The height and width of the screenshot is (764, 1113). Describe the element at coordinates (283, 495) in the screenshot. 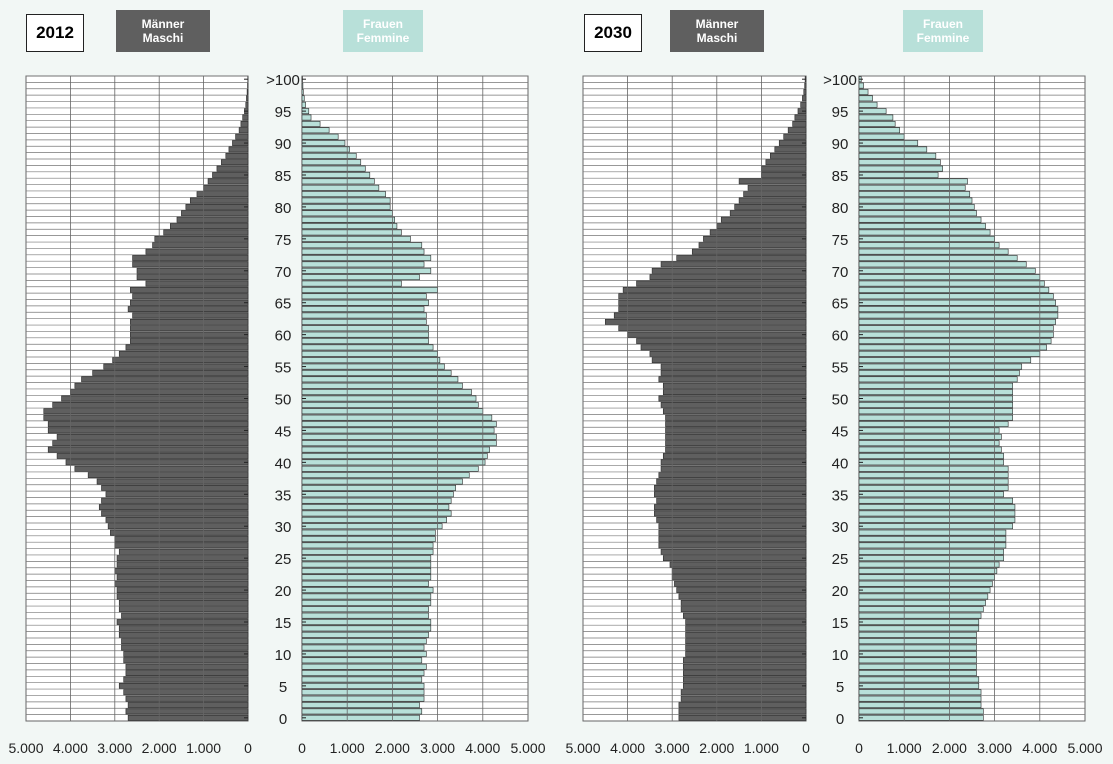

I see `age-label: 35` at that location.